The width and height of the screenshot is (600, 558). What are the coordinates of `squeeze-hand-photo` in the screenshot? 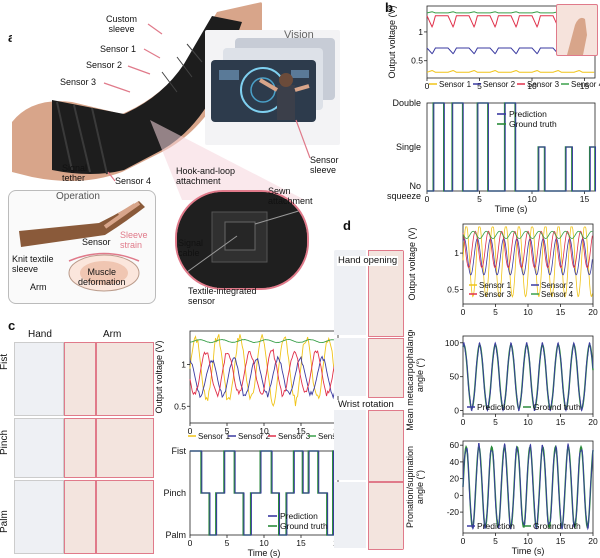 It's located at (577, 30).